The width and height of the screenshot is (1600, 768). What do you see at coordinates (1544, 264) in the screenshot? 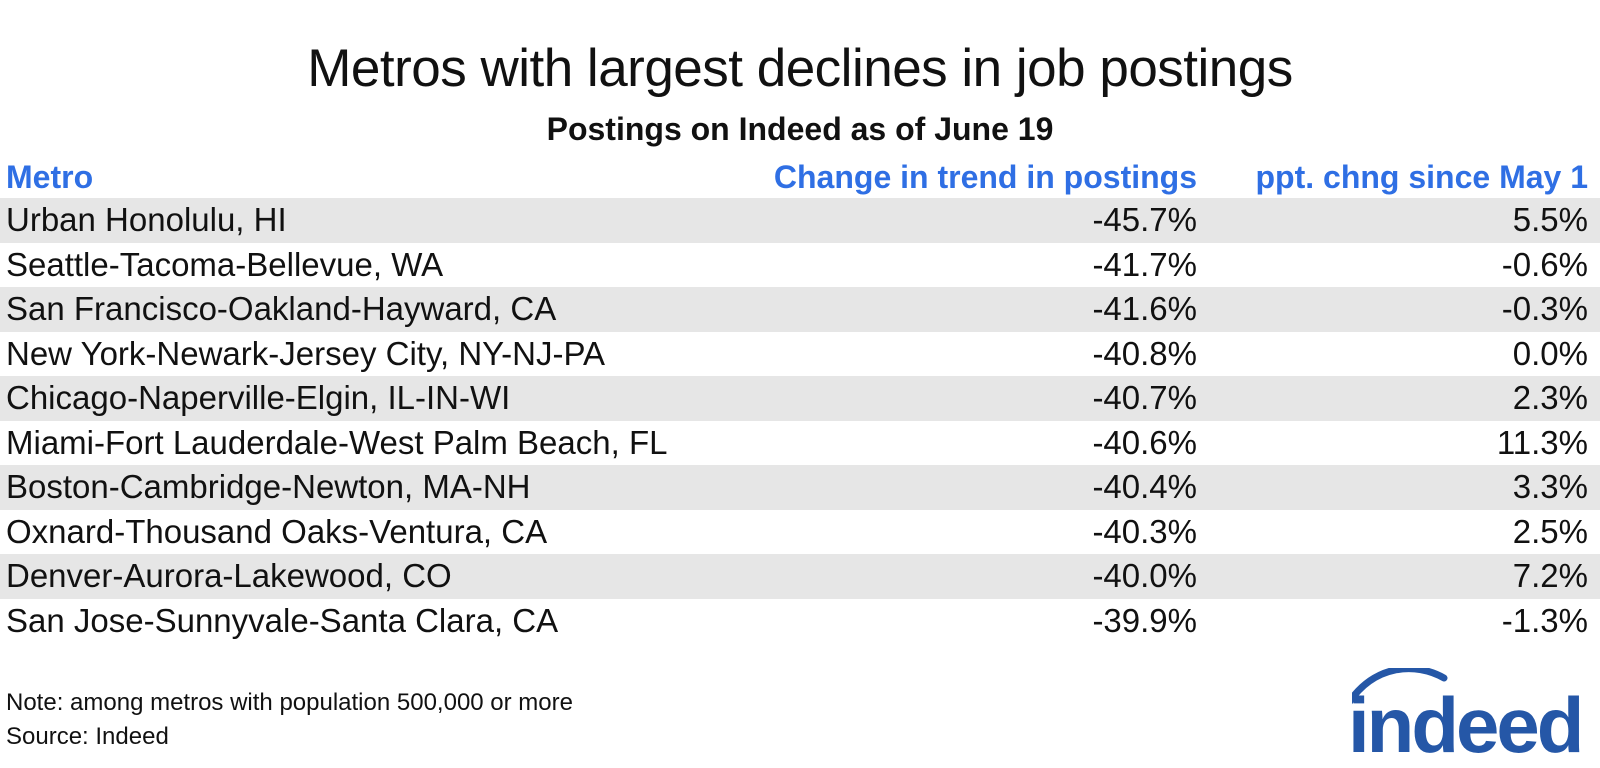
I see `ppt-cell: -0.6%` at bounding box center [1544, 264].